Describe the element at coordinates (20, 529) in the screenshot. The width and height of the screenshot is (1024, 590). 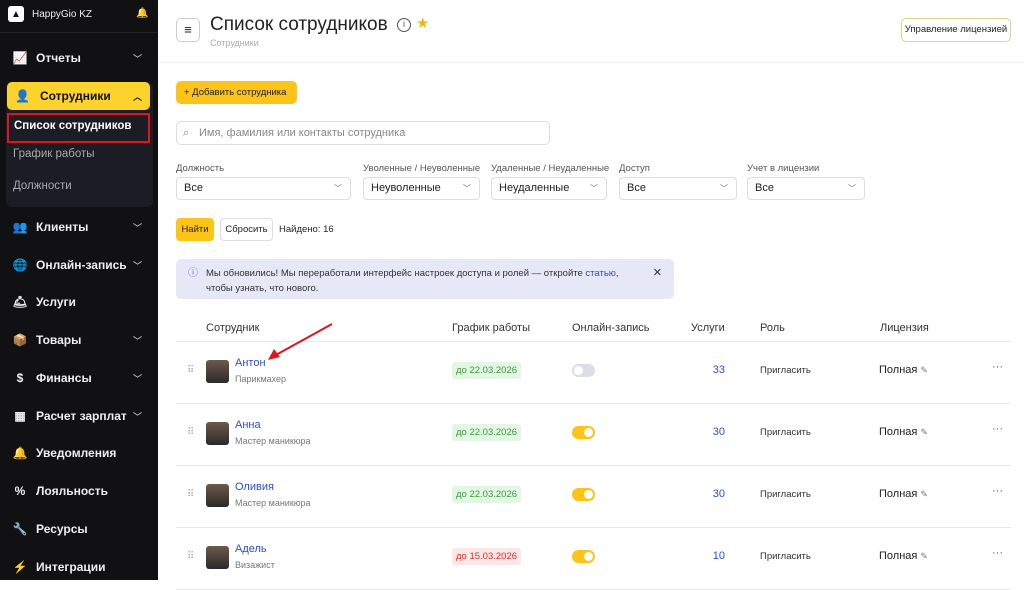
I see `wrench-icon: 🔧` at that location.